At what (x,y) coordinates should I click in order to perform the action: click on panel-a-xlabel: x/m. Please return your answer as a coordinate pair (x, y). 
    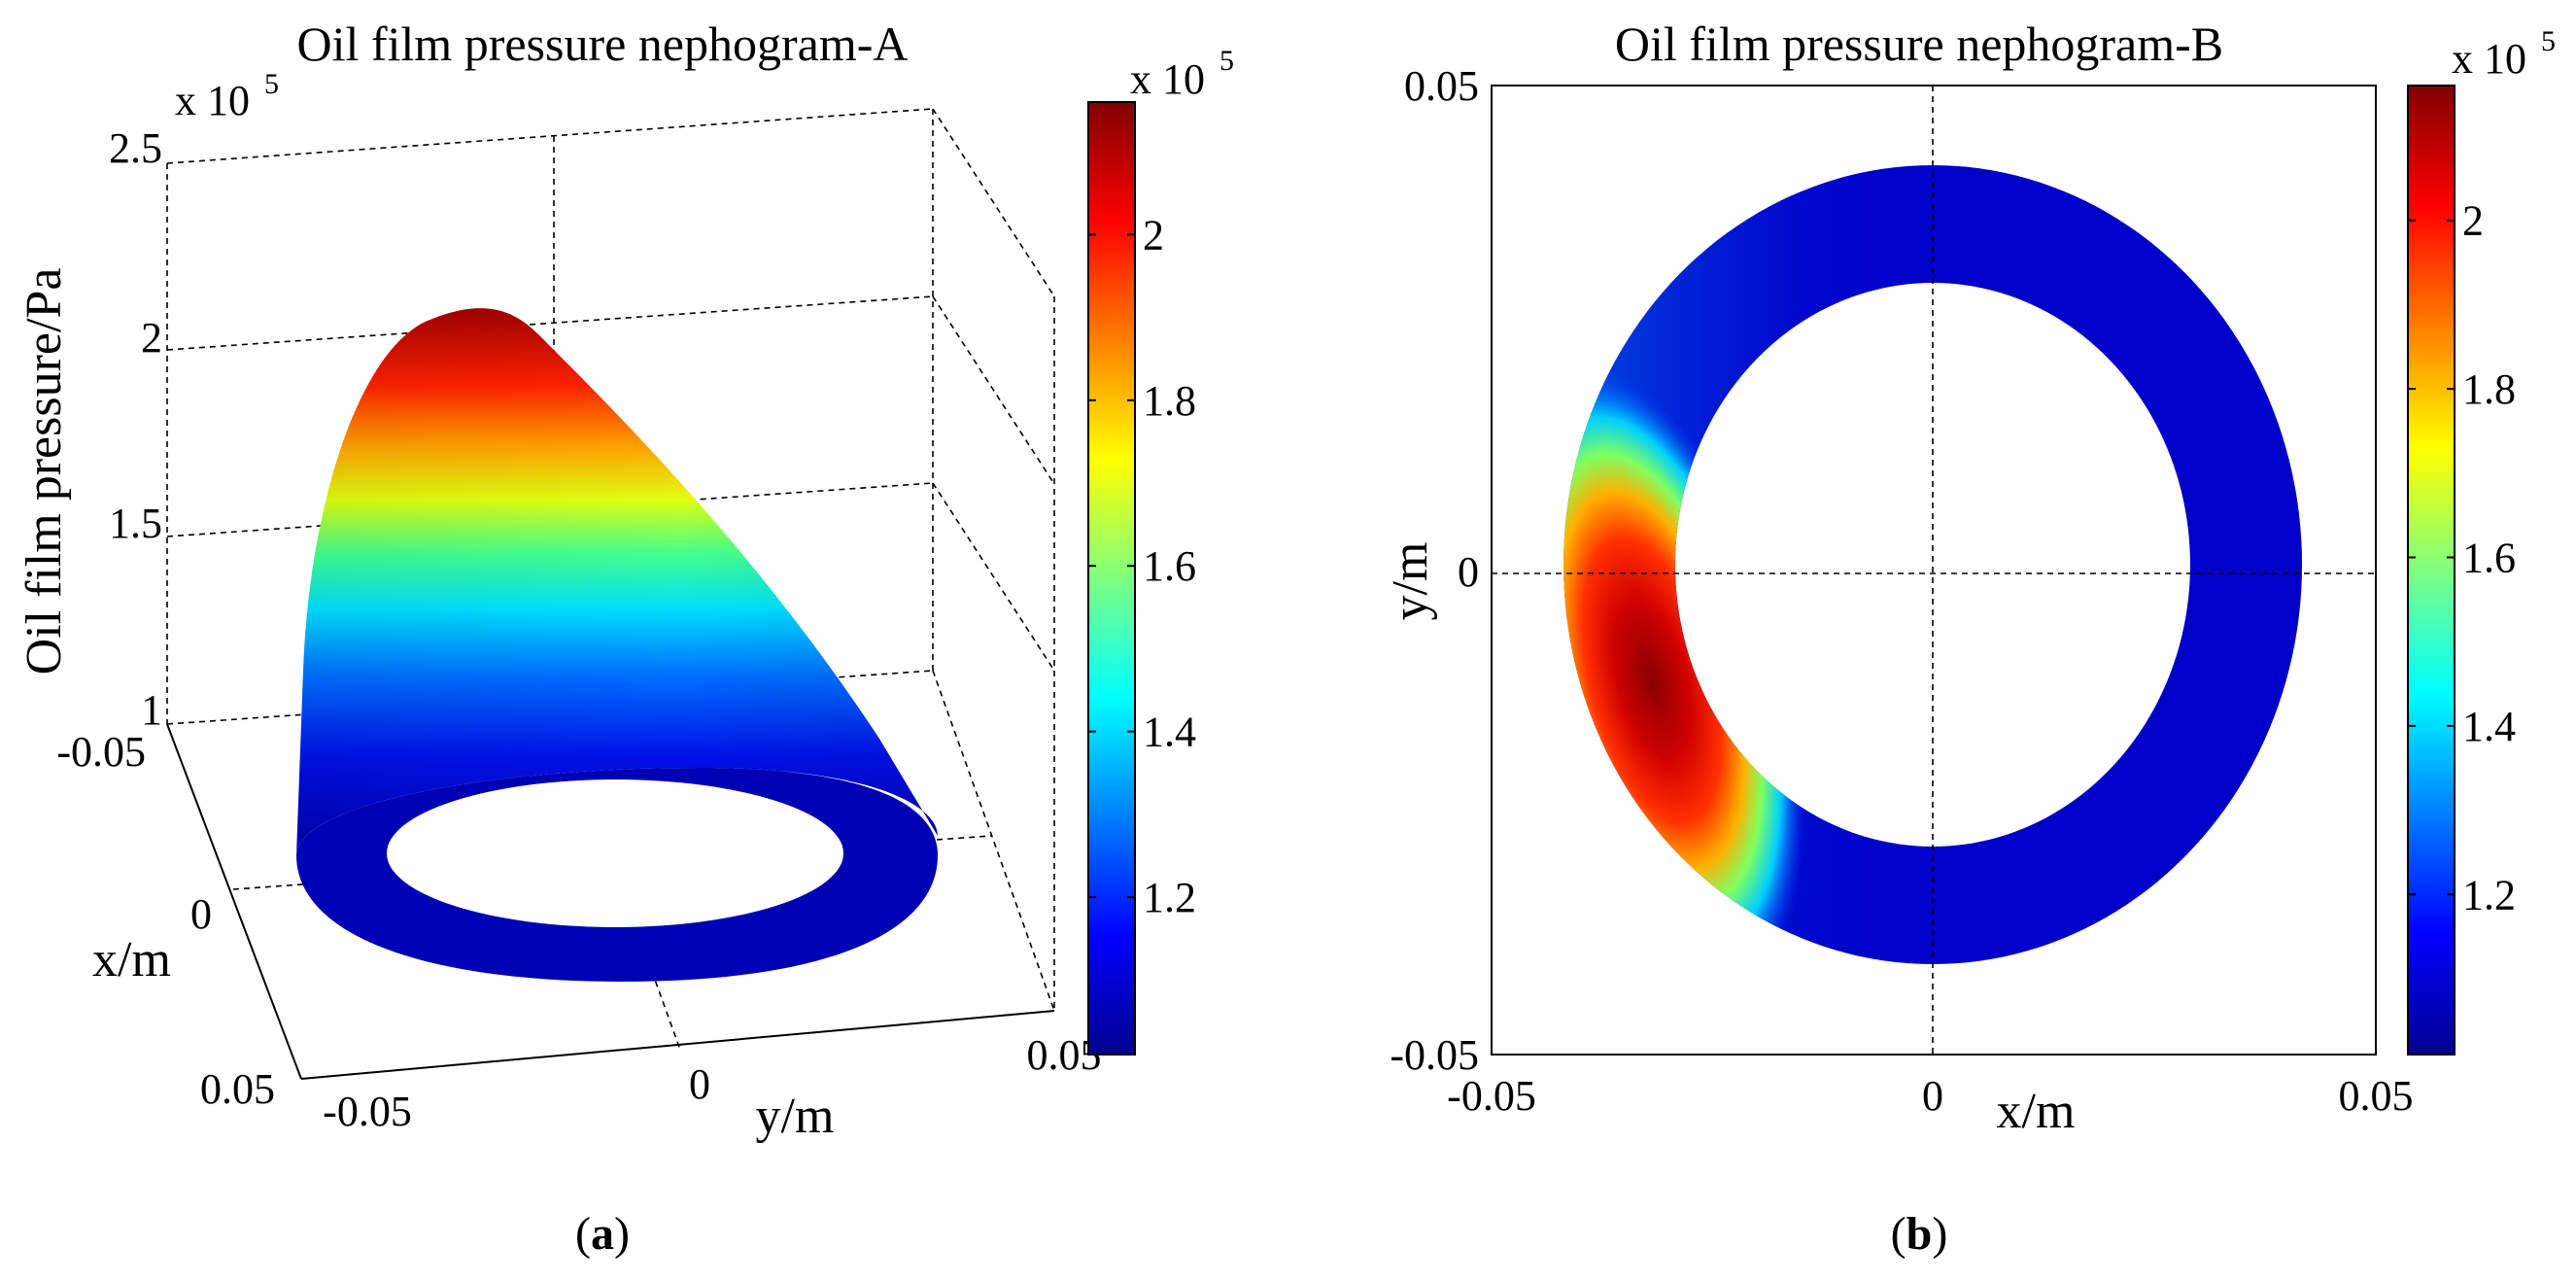
    Looking at the image, I should click on (131, 960).